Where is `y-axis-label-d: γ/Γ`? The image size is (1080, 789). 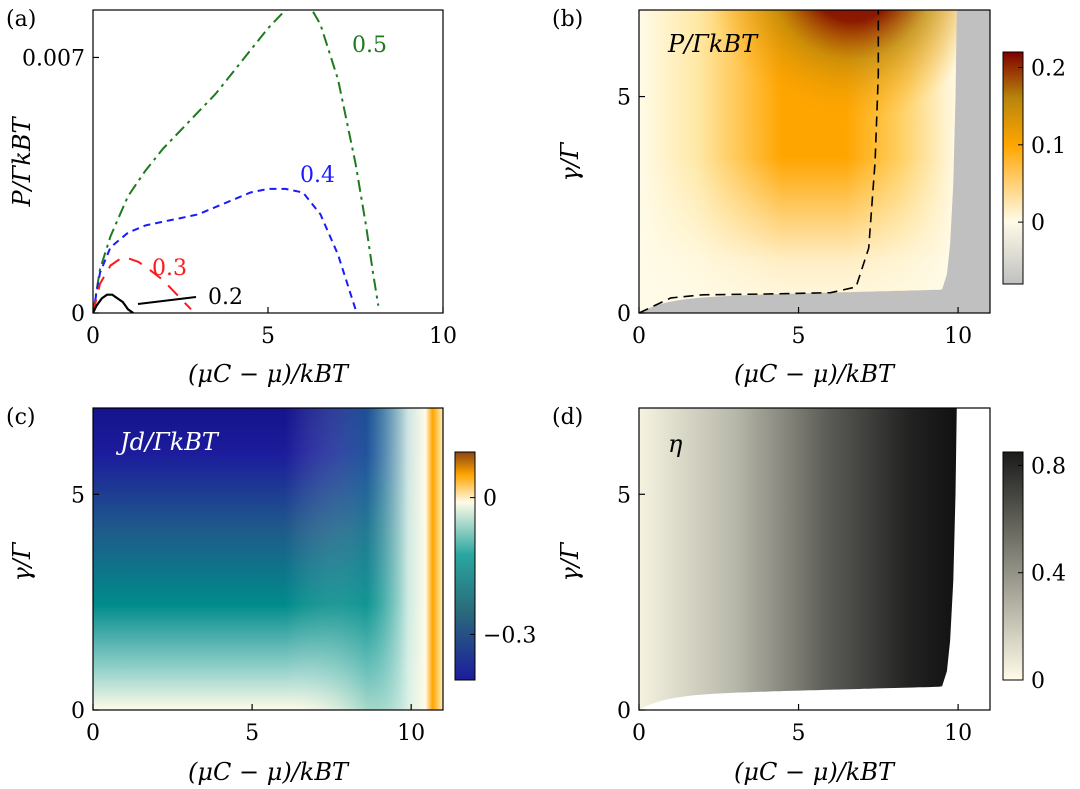 y-axis-label-d: γ/Γ is located at coordinates (570, 561).